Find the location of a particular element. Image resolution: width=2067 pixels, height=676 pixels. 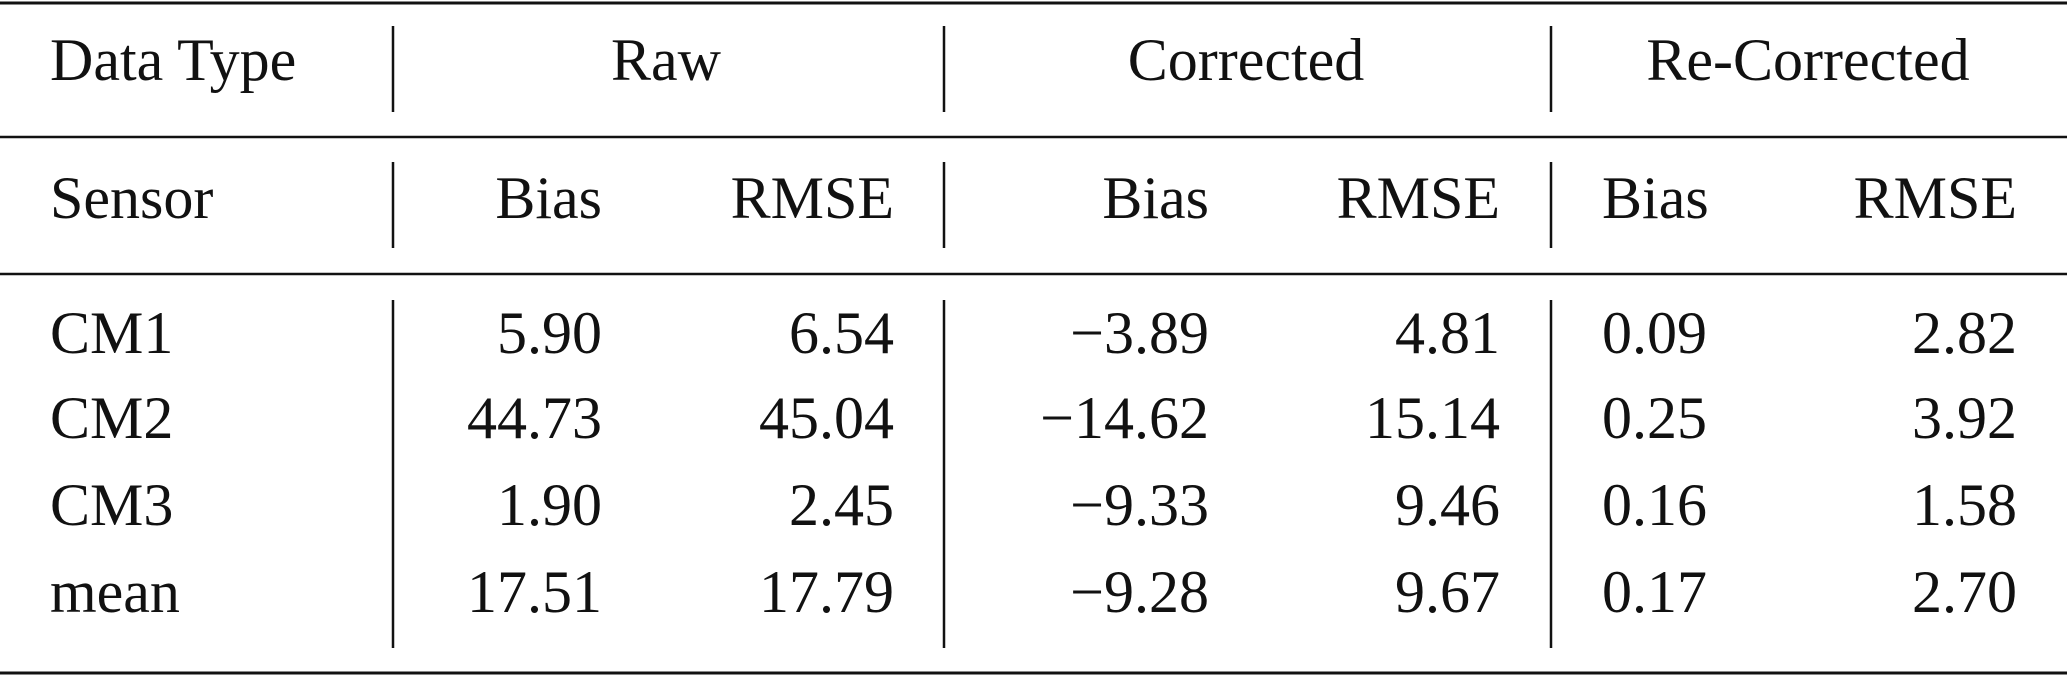

cell: 0.16 is located at coordinates (1654, 505).